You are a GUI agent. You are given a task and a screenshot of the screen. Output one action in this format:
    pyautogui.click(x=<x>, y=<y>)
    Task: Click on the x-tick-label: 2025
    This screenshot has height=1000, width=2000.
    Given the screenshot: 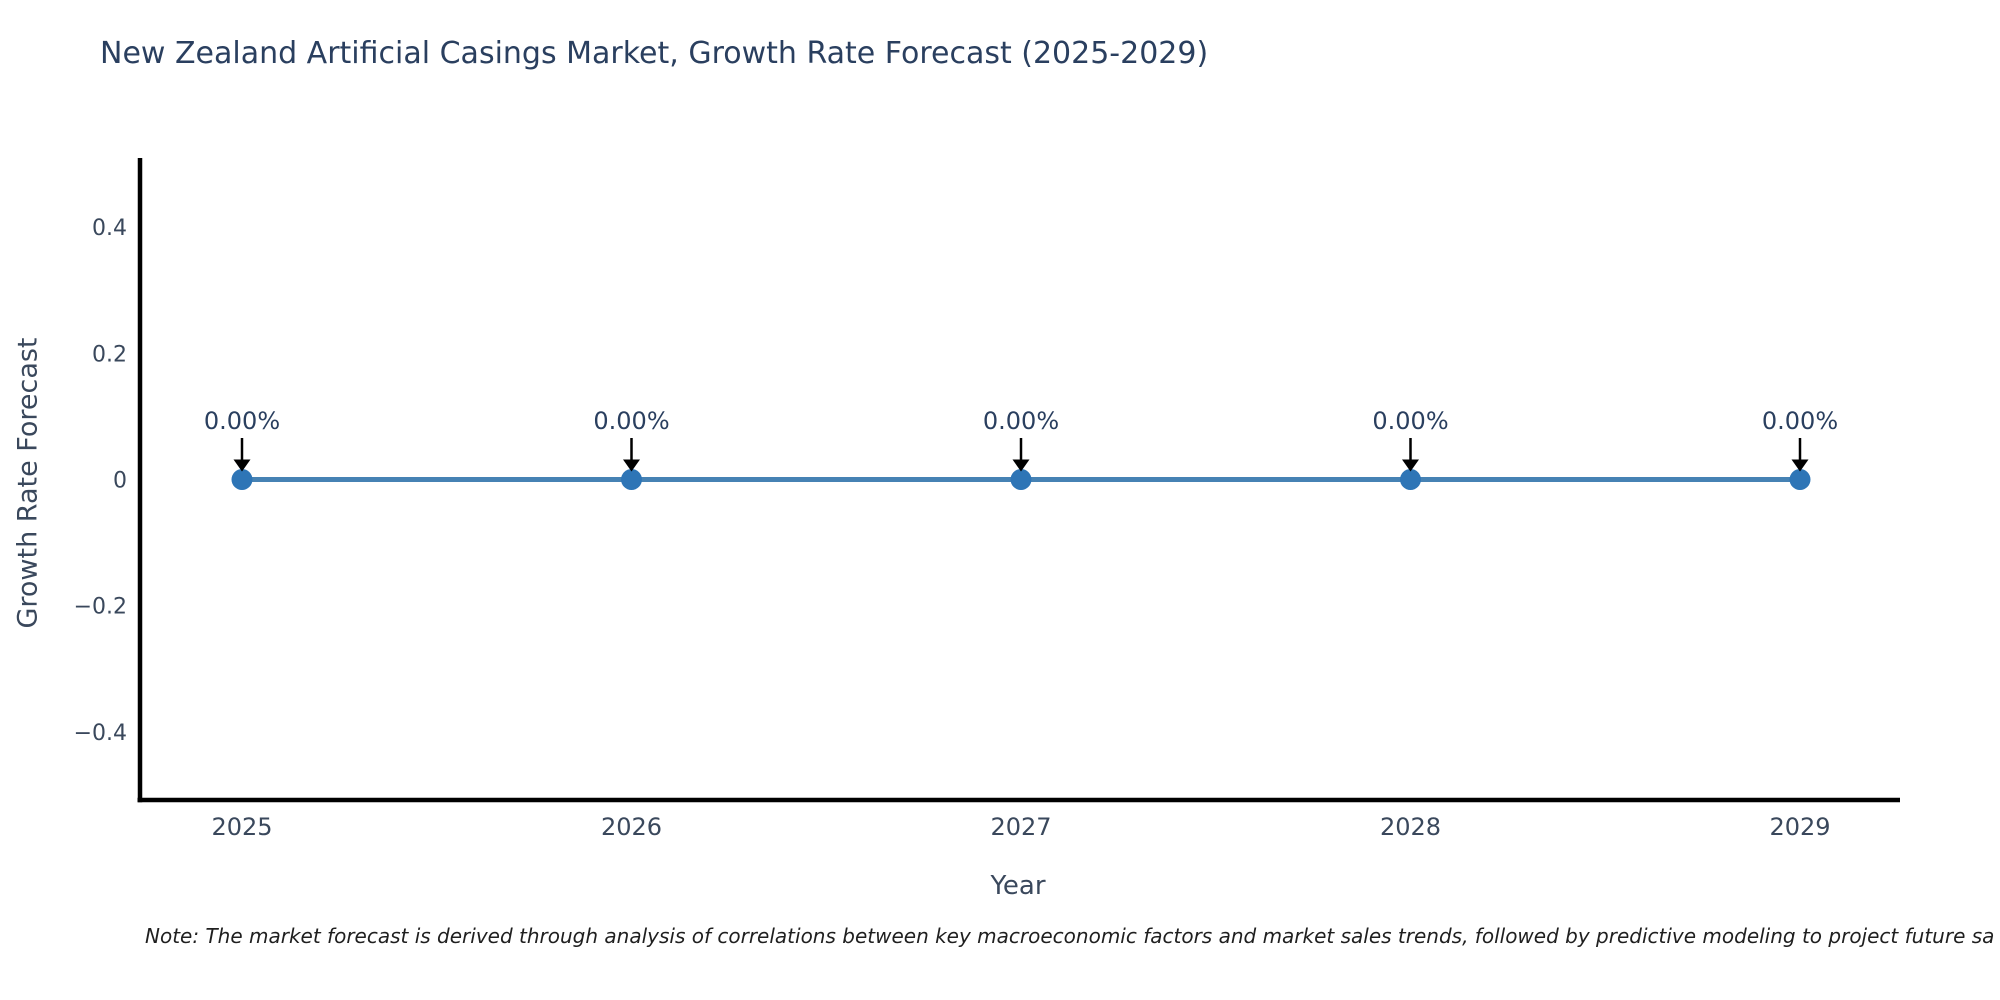 What is the action you would take?
    pyautogui.click(x=241, y=827)
    